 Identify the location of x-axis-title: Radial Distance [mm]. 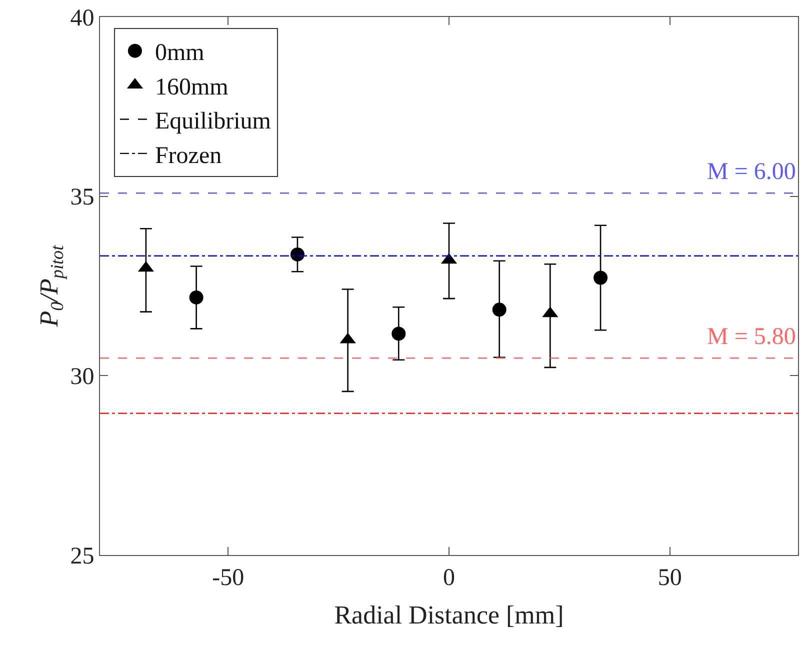
(449, 615).